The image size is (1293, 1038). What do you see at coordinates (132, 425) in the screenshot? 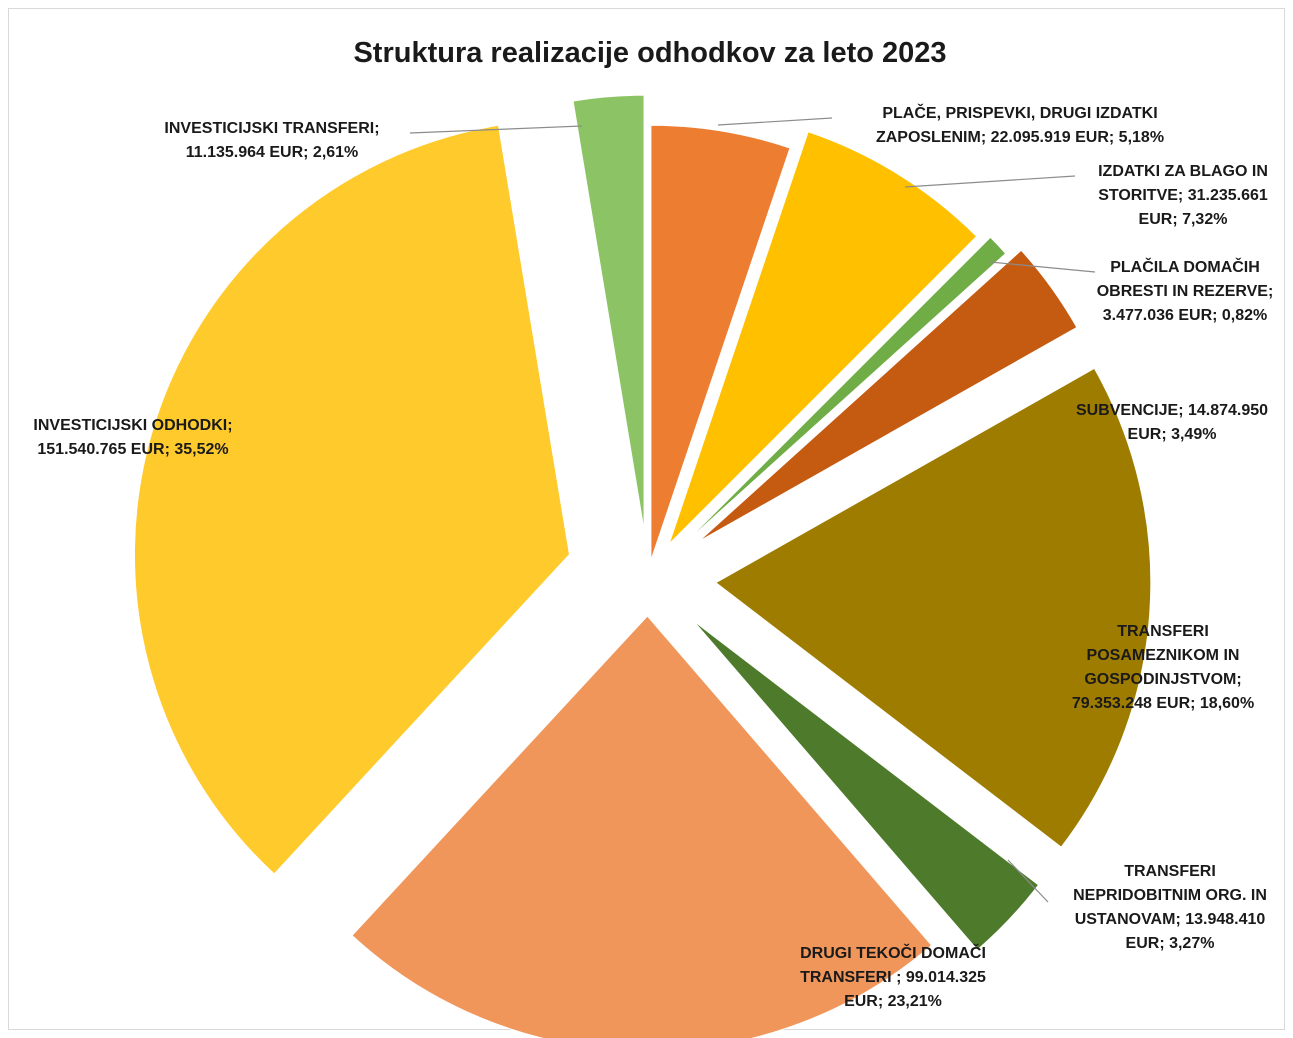
I see `data-label-line: INVESTICIJSKI ODHODKI;` at bounding box center [132, 425].